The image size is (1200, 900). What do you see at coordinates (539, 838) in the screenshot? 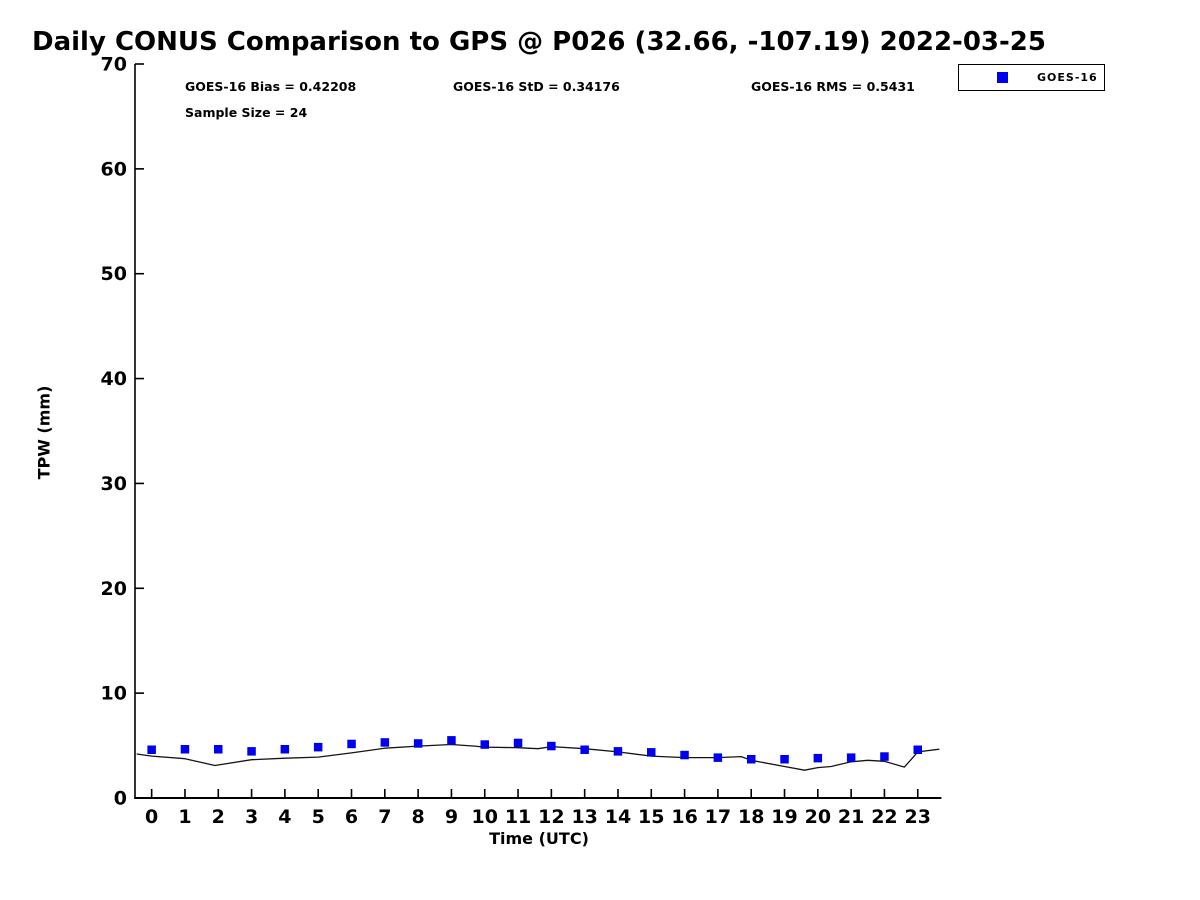
I see `x-axis-title: Time (UTC)` at bounding box center [539, 838].